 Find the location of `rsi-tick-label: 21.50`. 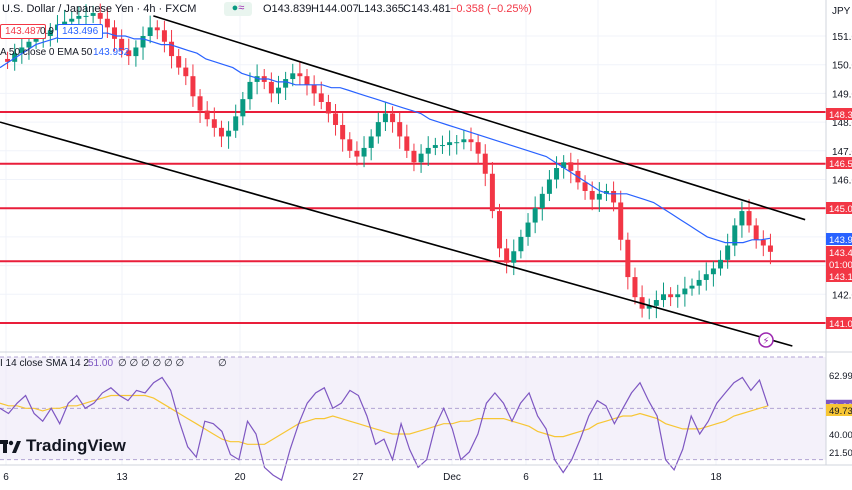

rsi-tick-label: 21.50 is located at coordinates (840, 453).